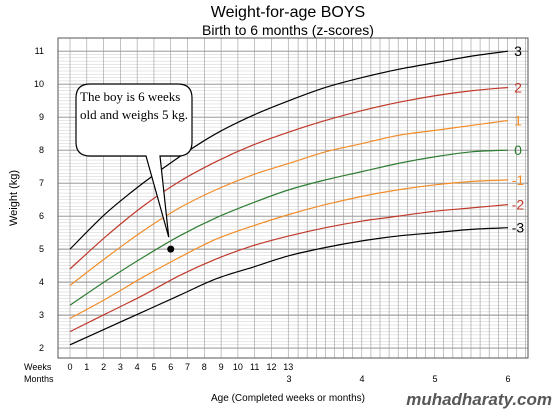 The height and width of the screenshot is (411, 558). I want to click on y-axis-ticks: 2 3 4 5 6 7 8 9 10 11, so click(39, 199).